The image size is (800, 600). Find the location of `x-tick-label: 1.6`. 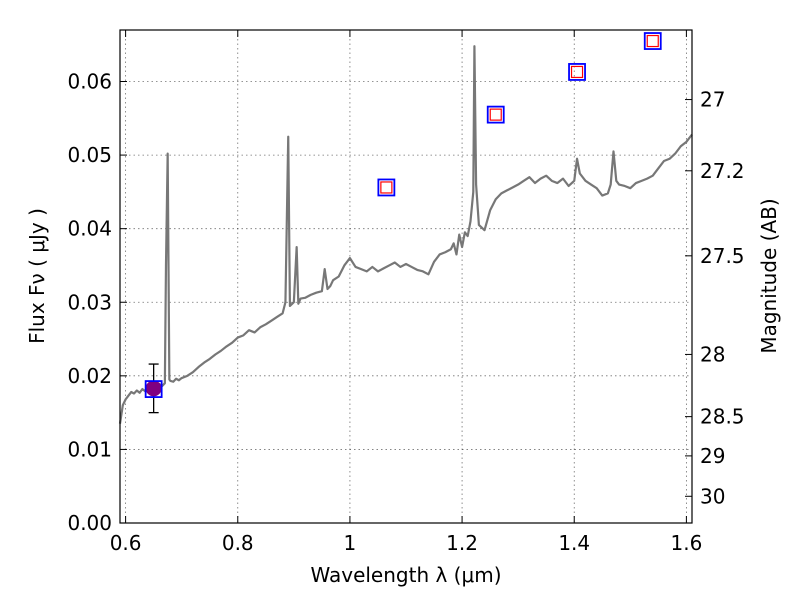

x-tick-label: 1.6 is located at coordinates (686, 543).